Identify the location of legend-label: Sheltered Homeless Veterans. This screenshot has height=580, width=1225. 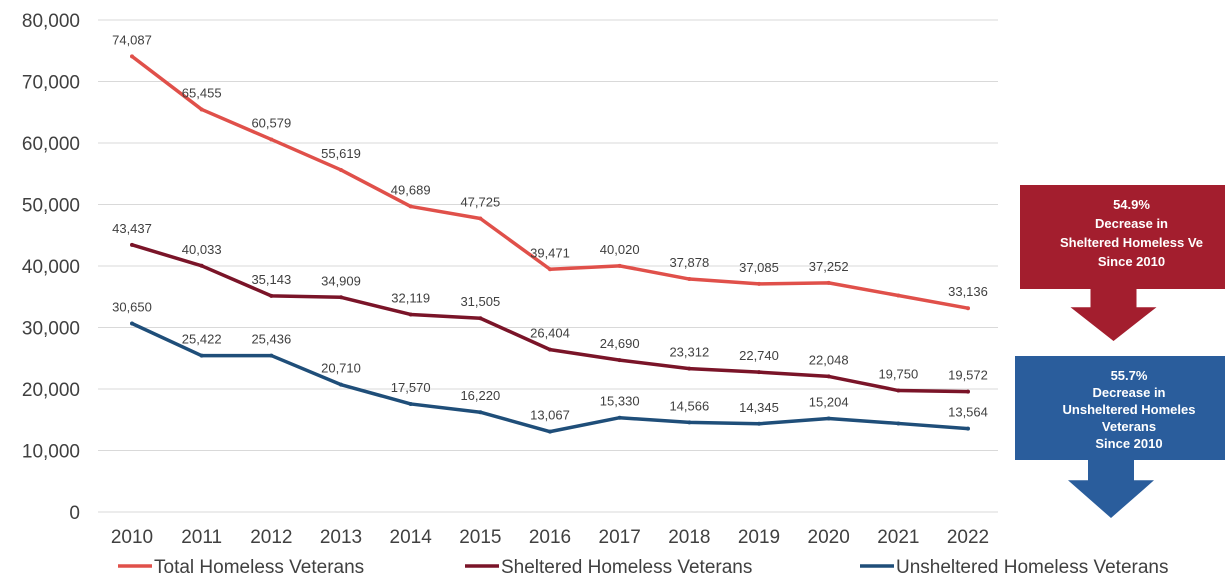
(626, 567).